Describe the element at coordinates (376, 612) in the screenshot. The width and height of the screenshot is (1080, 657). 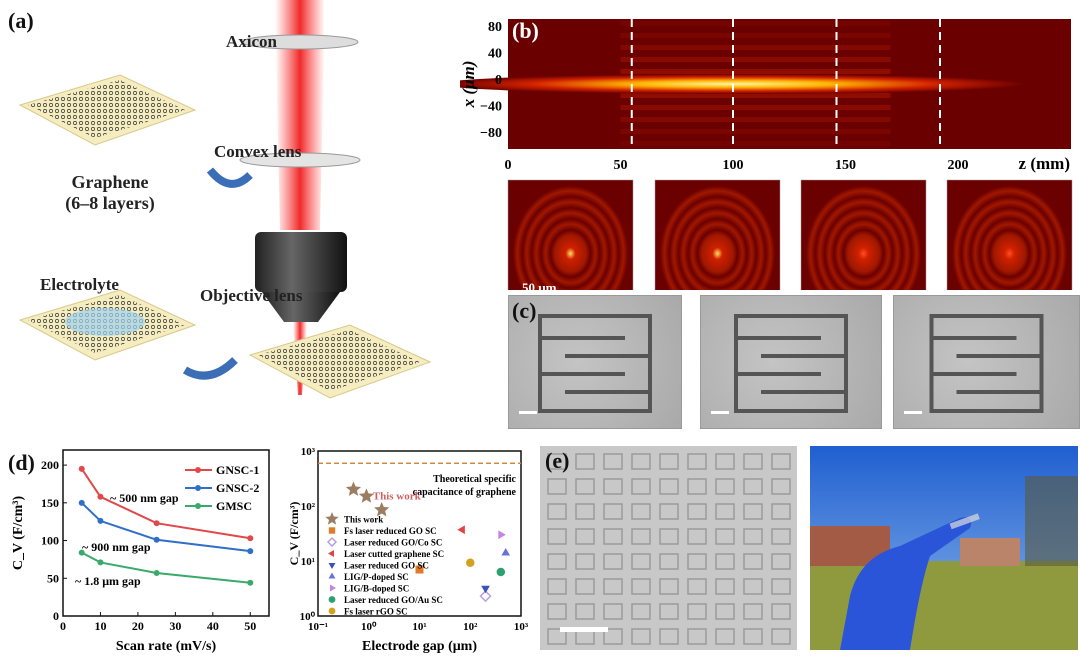
I see `legend-label: Fs laser rGO SC` at that location.